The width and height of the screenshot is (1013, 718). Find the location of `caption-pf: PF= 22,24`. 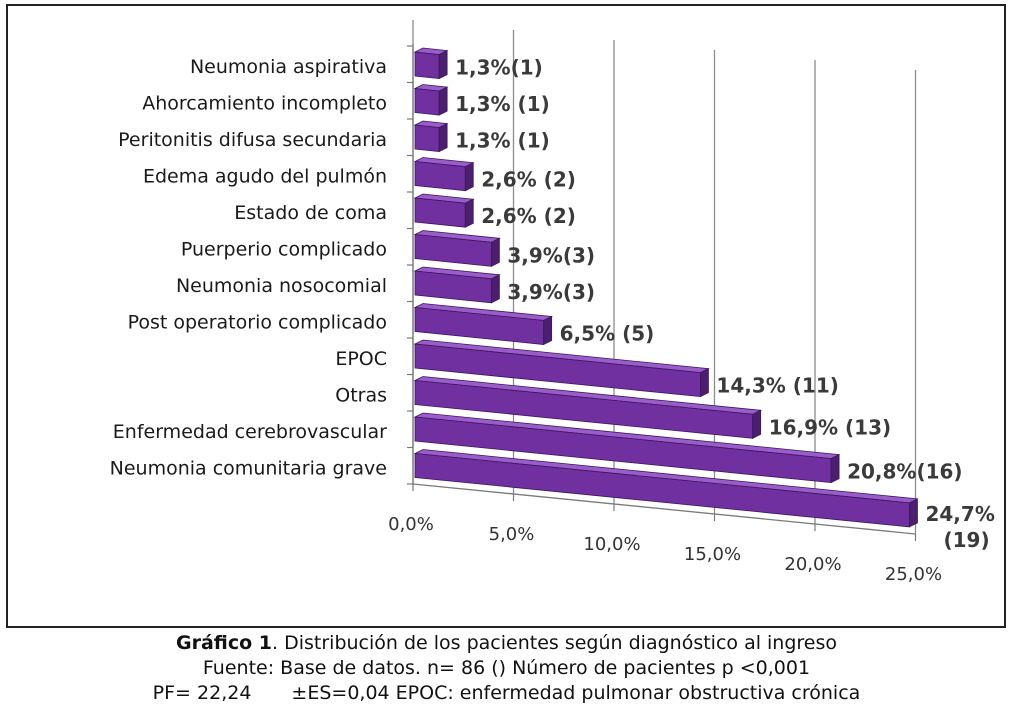

caption-pf: PF= 22,24 is located at coordinates (202, 693).